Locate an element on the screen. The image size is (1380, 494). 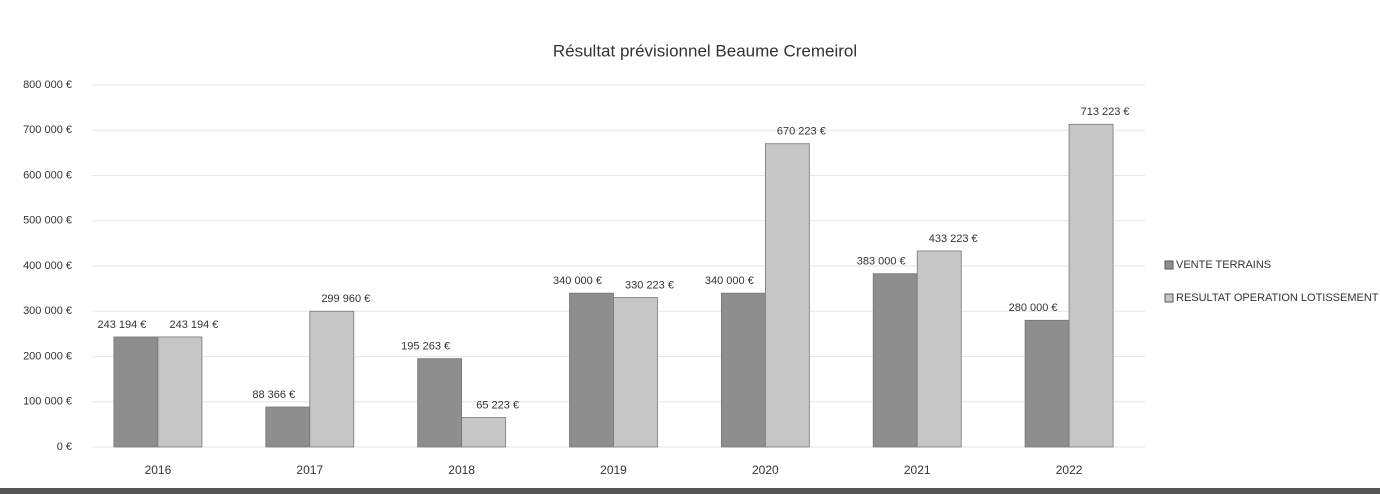
data-label: 670 223 € is located at coordinates (801, 132).